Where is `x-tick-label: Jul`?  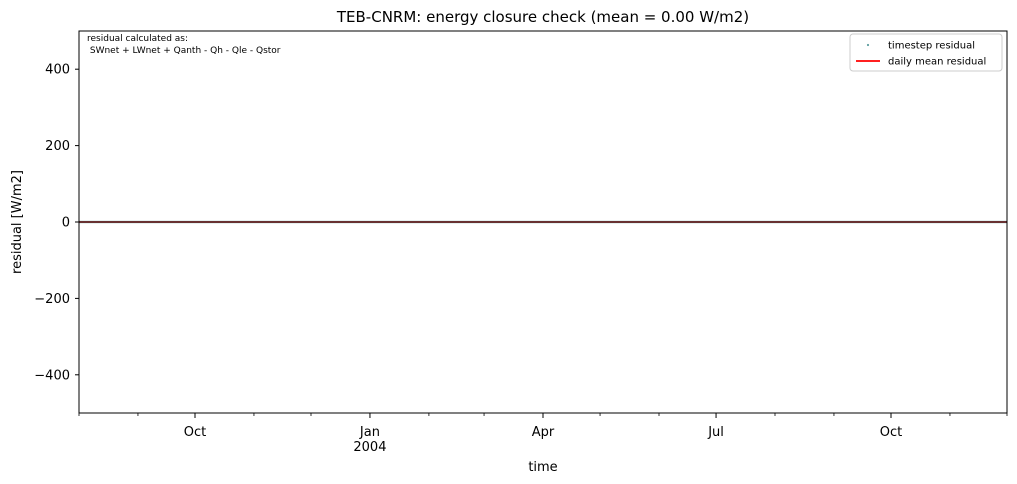
x-tick-label: Jul is located at coordinates (715, 432).